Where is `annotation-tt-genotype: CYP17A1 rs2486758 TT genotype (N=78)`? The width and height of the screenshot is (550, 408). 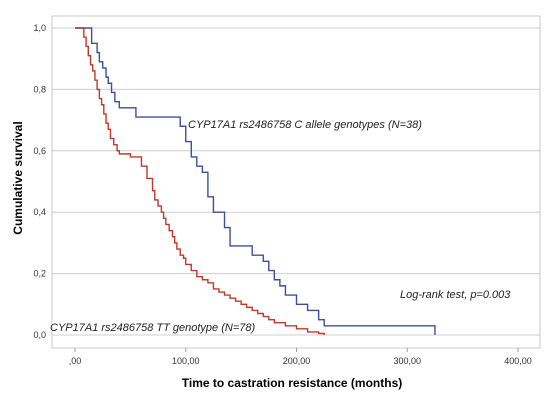
annotation-tt-genotype: CYP17A1 rs2486758 TT genotype (N=78) is located at coordinates (152, 328).